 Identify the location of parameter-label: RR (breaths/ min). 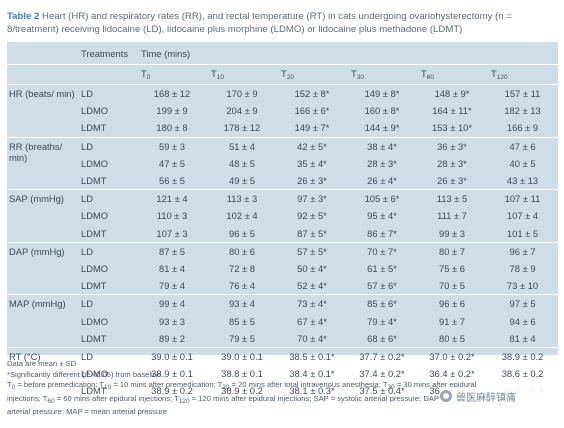
(43, 163).